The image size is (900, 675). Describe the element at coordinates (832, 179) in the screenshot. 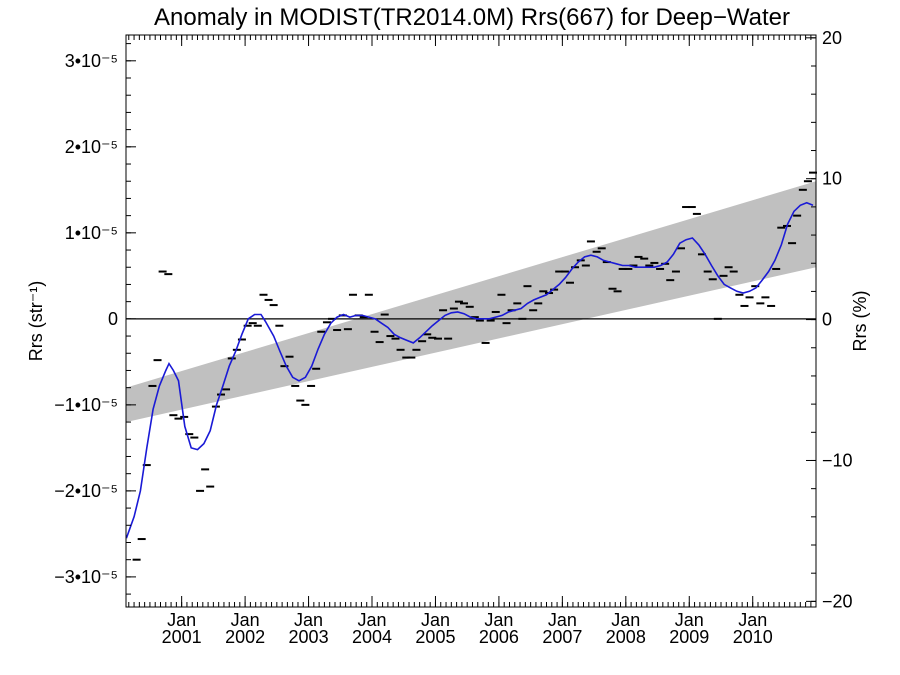

I see `y-tick-label-right: 10` at that location.